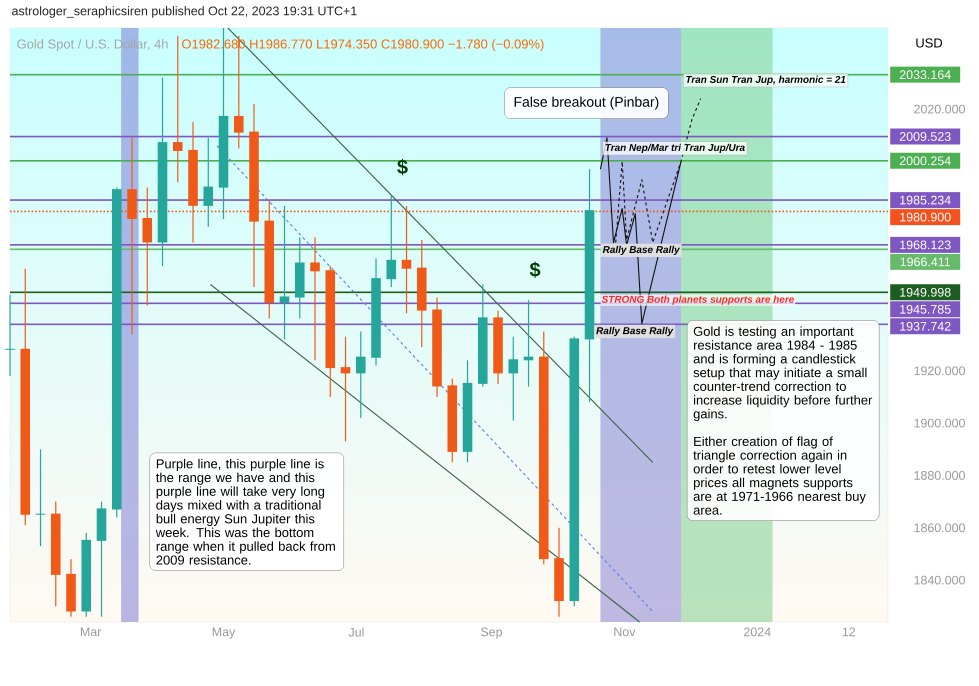 Image resolution: width=979 pixels, height=686 pixels. Describe the element at coordinates (925, 292) in the screenshot. I see `ref-line-label: 1949.998` at that location.